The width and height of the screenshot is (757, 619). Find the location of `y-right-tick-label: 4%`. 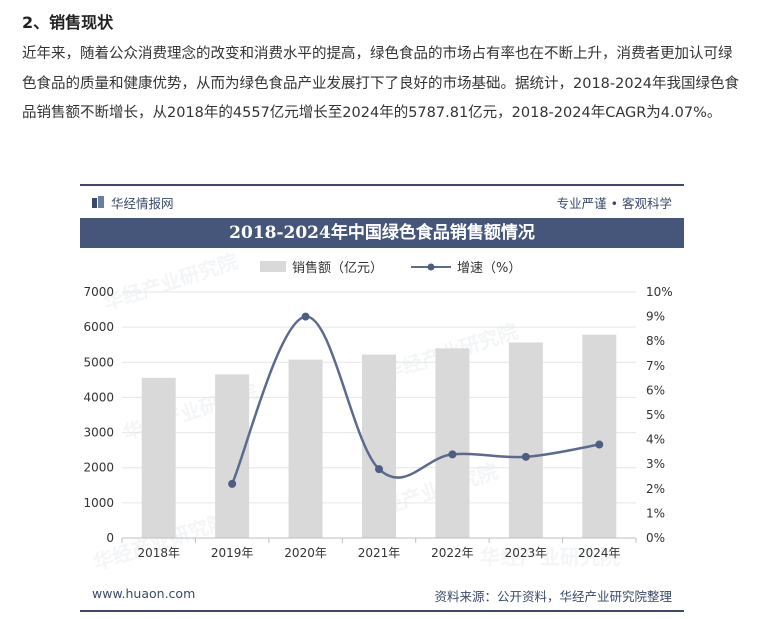

y-right-tick-label: 4% is located at coordinates (655, 440).